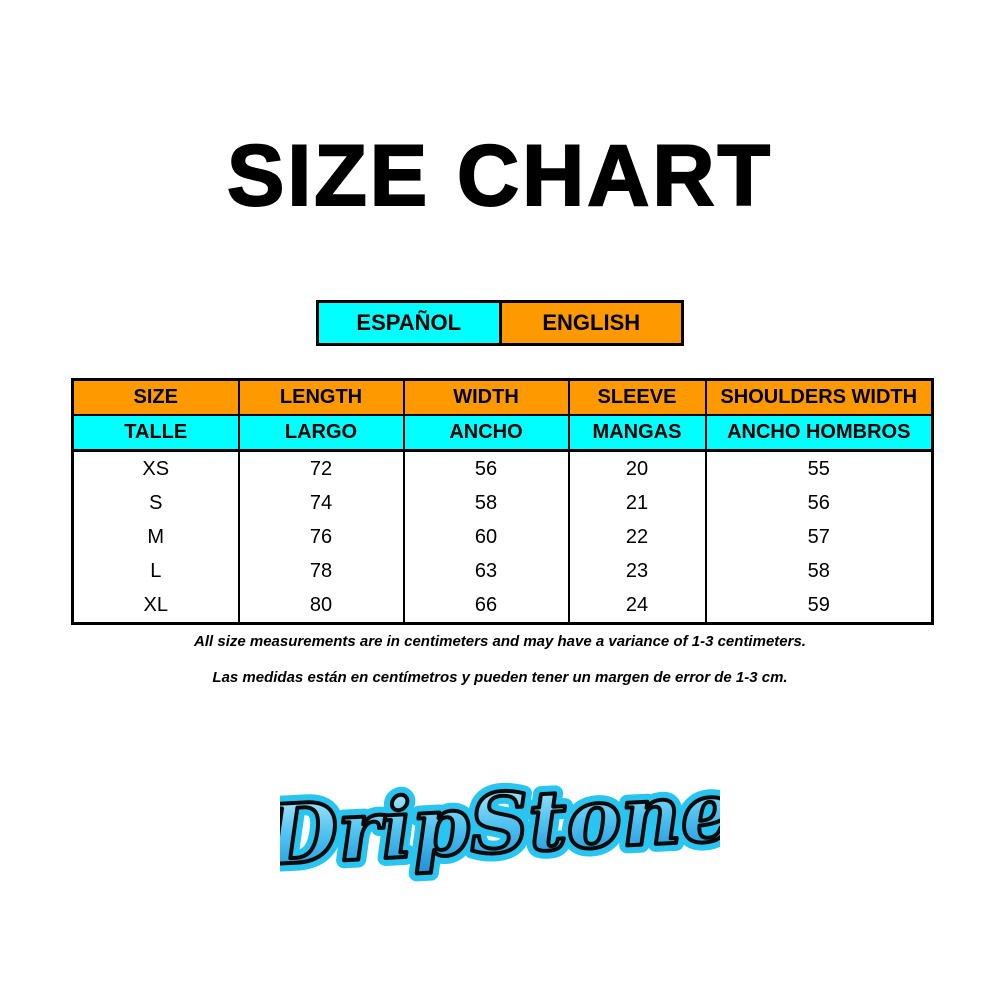  What do you see at coordinates (321, 468) in the screenshot?
I see `table-cell: 72` at bounding box center [321, 468].